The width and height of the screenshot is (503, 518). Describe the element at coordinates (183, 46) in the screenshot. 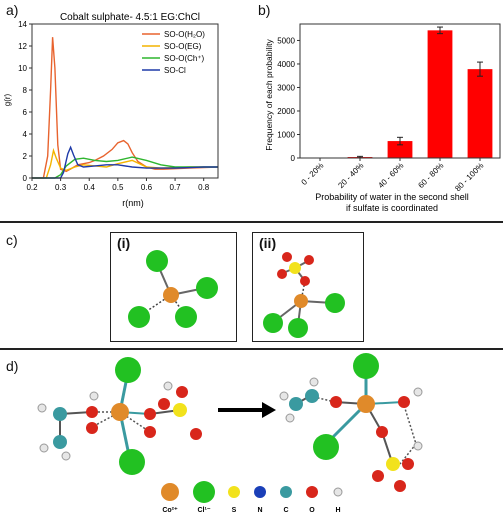

I see `rdf-legend-label: SO-O(EG)` at that location.